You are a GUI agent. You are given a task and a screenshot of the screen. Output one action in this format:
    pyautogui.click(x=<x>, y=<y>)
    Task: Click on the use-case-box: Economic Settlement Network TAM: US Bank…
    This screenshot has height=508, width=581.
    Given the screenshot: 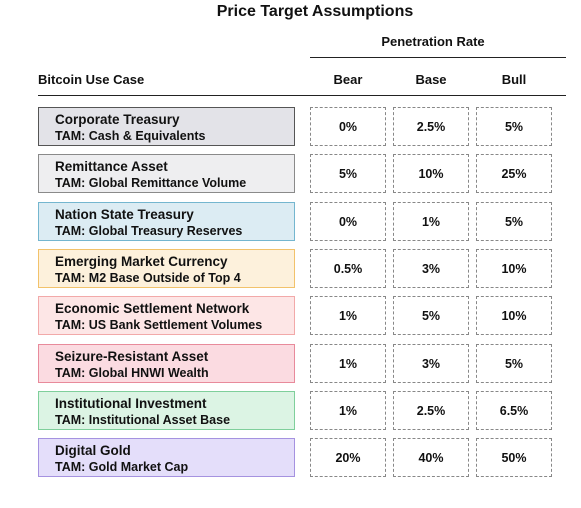 What is the action you would take?
    pyautogui.click(x=166, y=315)
    